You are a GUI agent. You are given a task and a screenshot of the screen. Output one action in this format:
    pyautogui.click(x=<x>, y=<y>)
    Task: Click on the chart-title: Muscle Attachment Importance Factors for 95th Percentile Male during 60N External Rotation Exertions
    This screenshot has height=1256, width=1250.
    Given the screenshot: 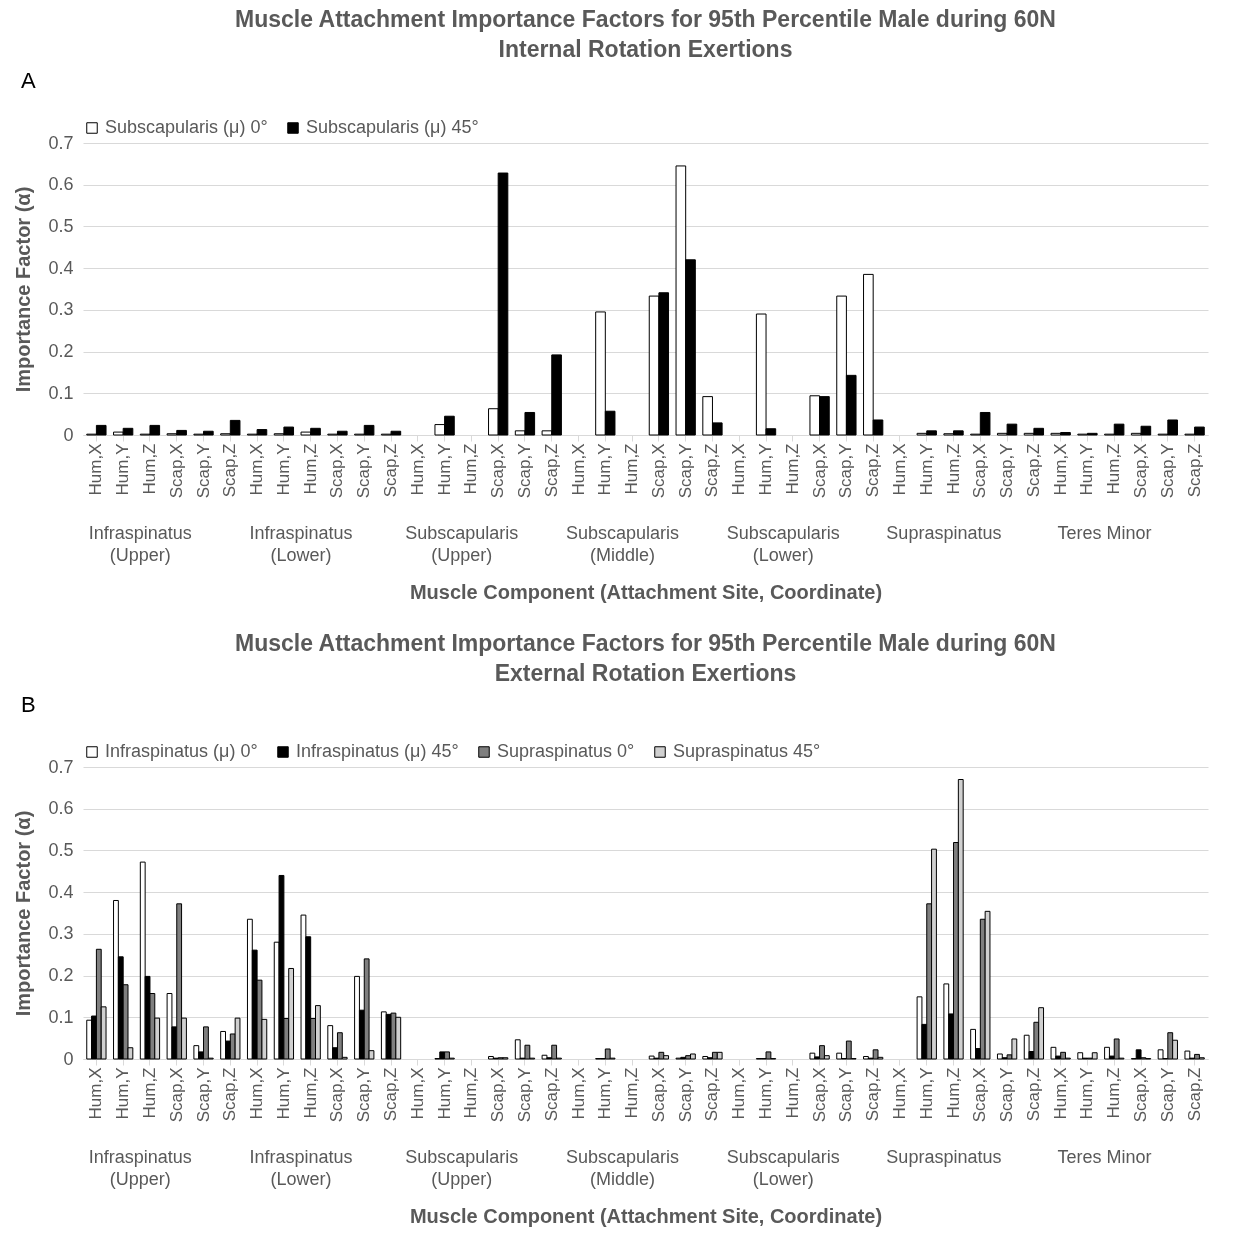 What is the action you would take?
    pyautogui.click(x=645, y=658)
    